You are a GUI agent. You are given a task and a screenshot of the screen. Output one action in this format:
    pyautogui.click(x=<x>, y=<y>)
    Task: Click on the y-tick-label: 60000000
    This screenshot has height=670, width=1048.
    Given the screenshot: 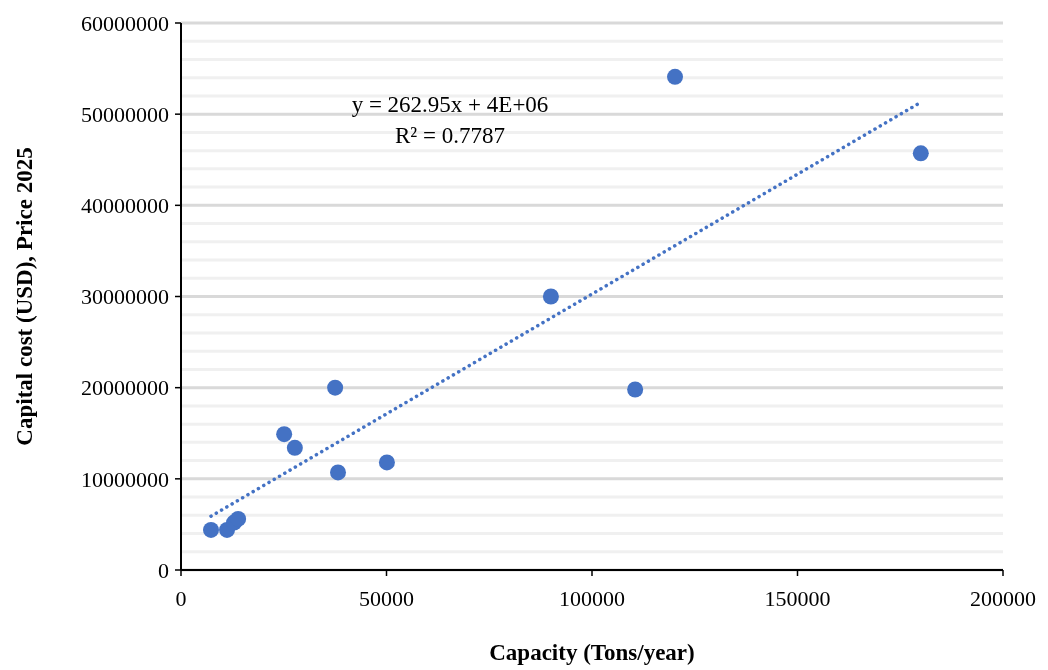 What is the action you would take?
    pyautogui.click(x=125, y=23)
    